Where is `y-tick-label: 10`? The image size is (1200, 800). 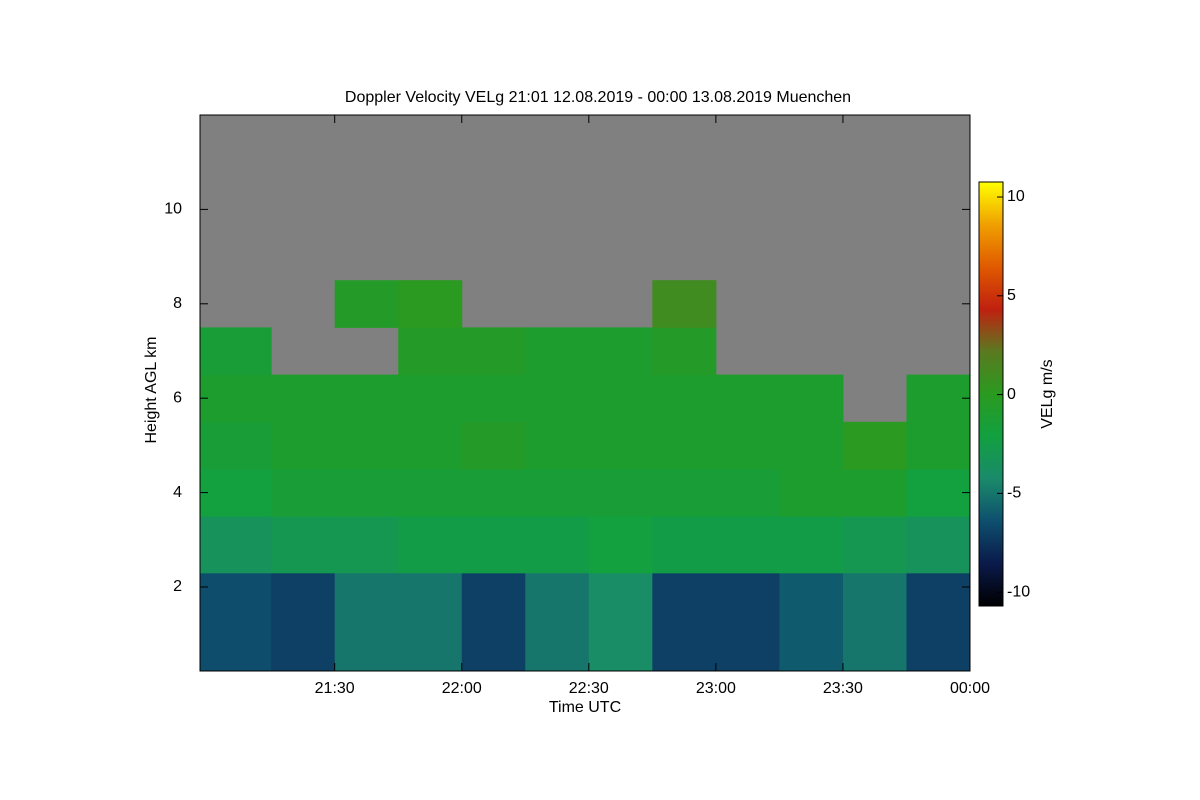
y-tick-label: 10 is located at coordinates (173, 209).